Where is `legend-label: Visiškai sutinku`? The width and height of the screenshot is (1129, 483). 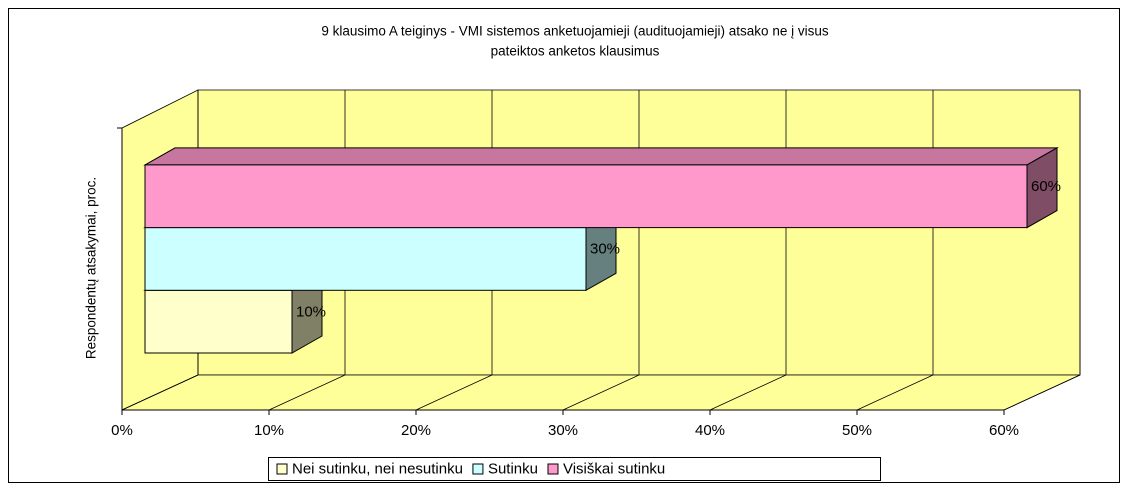 legend-label: Visiškai sutinku is located at coordinates (614, 468).